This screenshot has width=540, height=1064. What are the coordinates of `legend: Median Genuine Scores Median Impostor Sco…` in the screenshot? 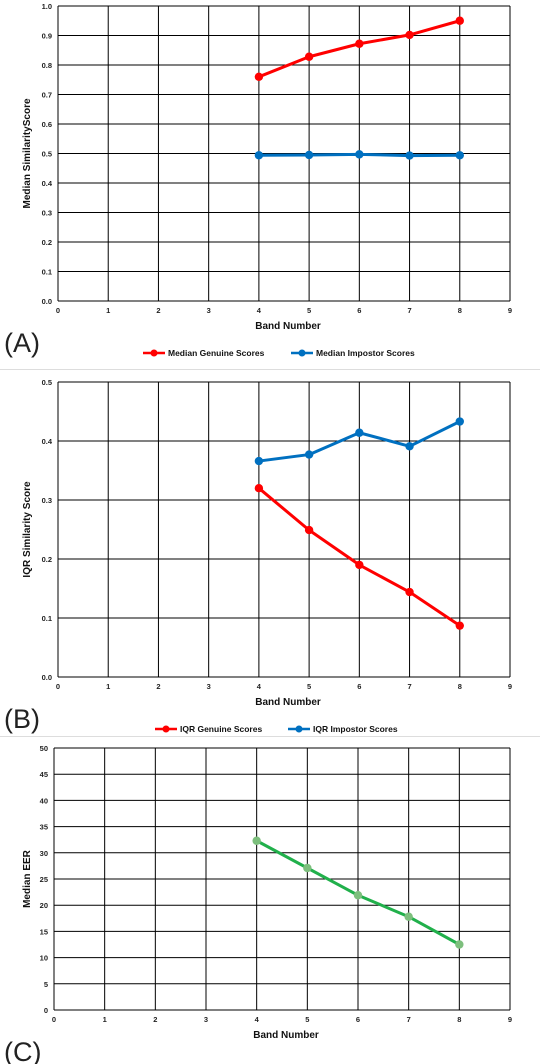 It's located at (279, 353).